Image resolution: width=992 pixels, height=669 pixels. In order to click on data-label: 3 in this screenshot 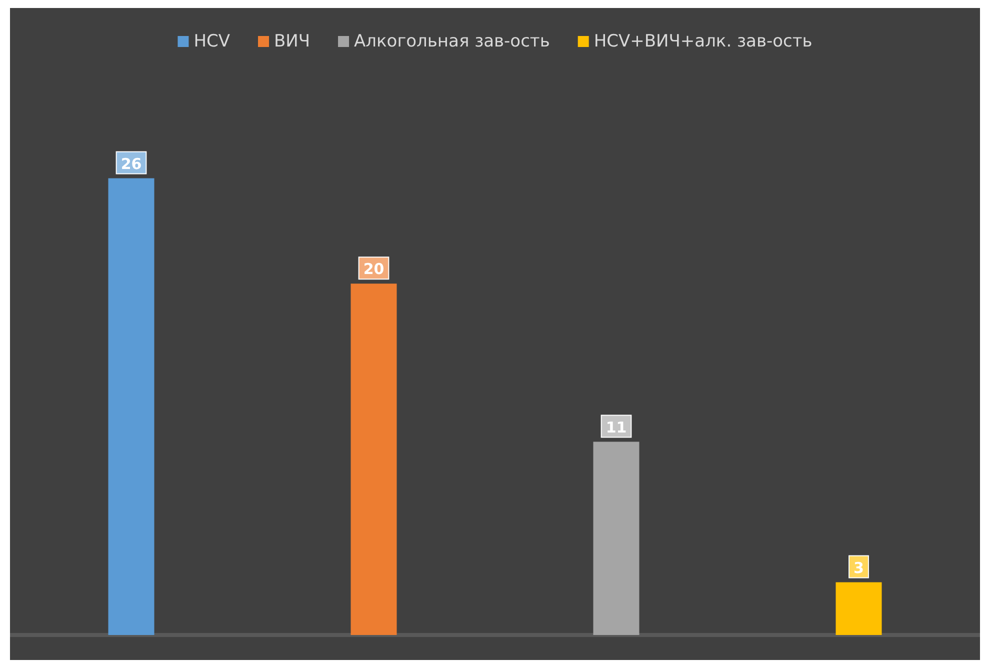, I will do `click(859, 567)`.